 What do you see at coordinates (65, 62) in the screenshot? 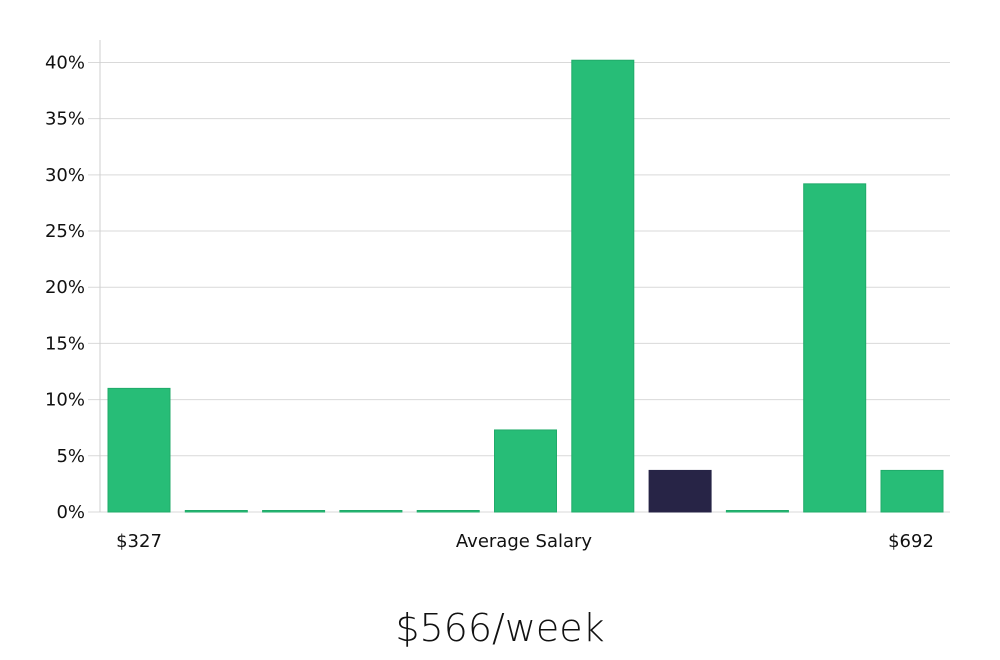
I see `y-tick-label: 40%` at bounding box center [65, 62].